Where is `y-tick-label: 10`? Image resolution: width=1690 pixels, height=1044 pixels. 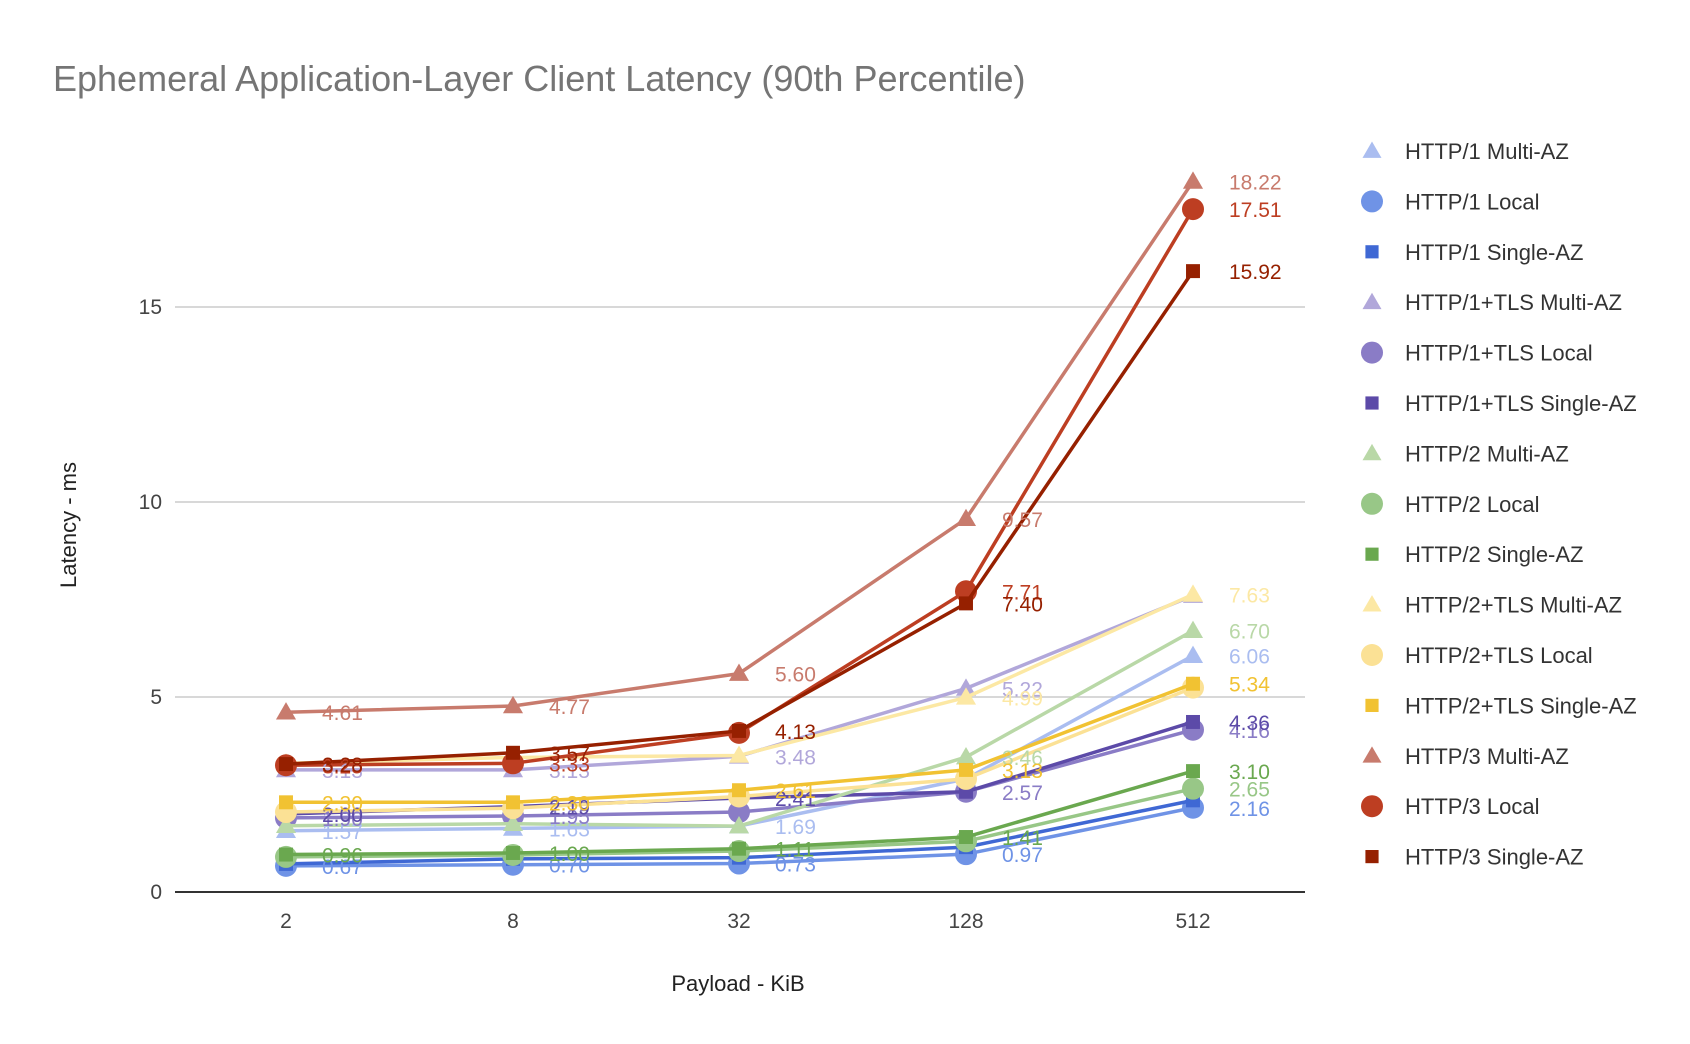 y-tick-label: 10 is located at coordinates (150, 502).